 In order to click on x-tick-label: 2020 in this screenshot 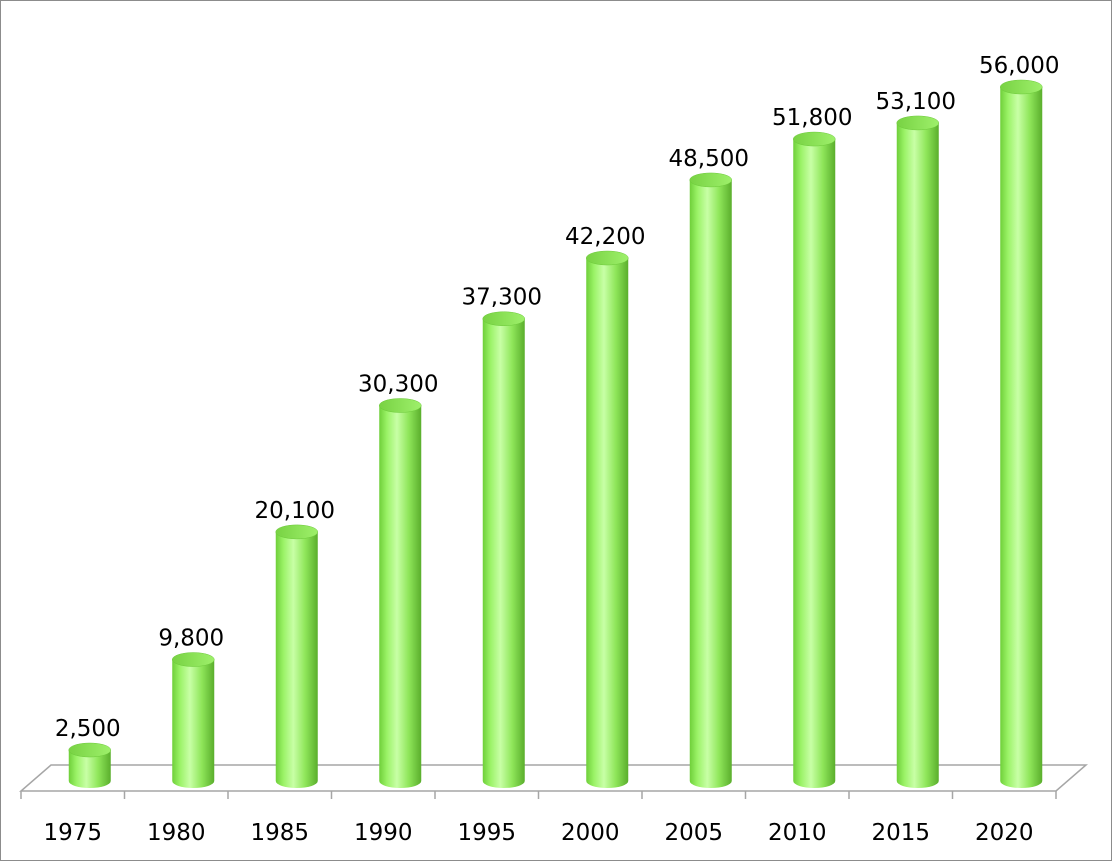, I will do `click(1004, 833)`.